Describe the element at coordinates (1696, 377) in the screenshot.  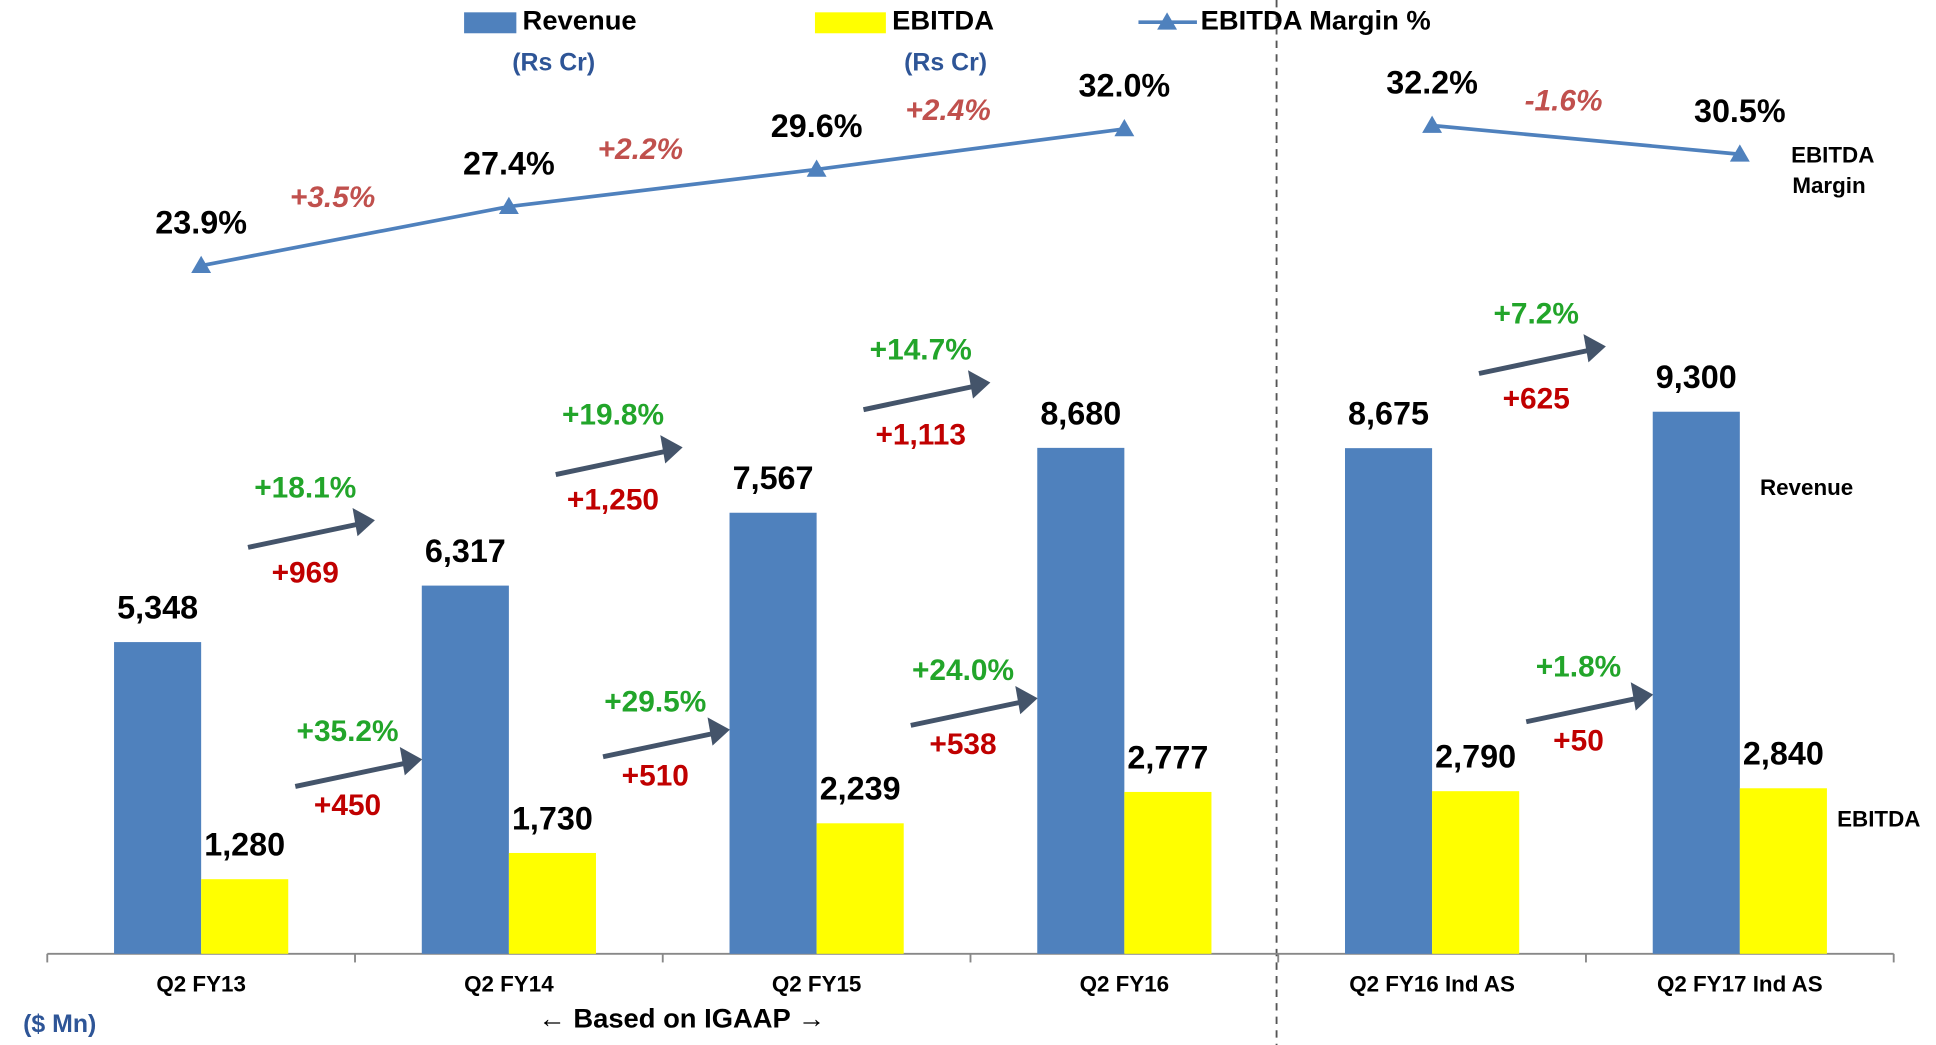
I see `value-label: 9,300` at that location.